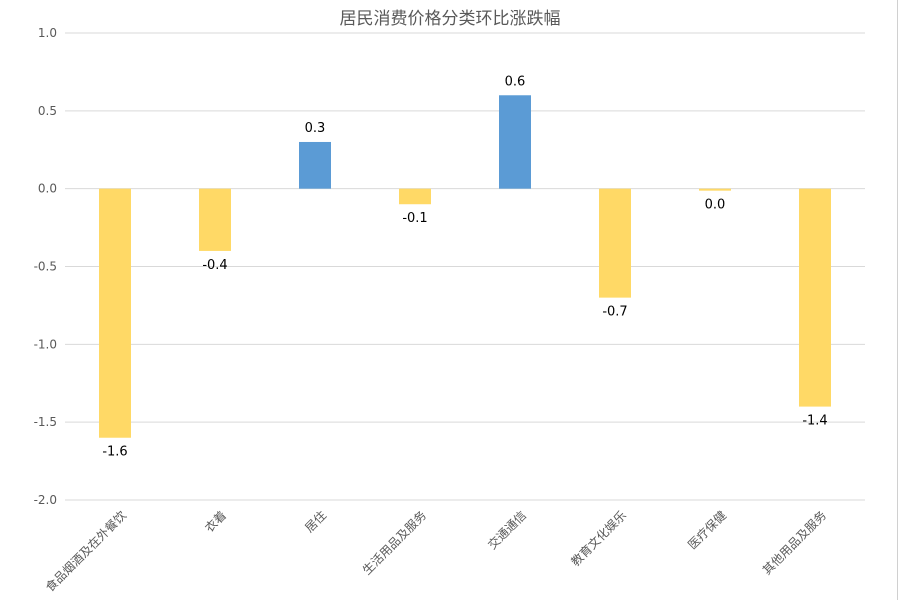 This screenshot has width=901, height=600. I want to click on x-tick-label: 生活用品及服务, so click(394, 543).